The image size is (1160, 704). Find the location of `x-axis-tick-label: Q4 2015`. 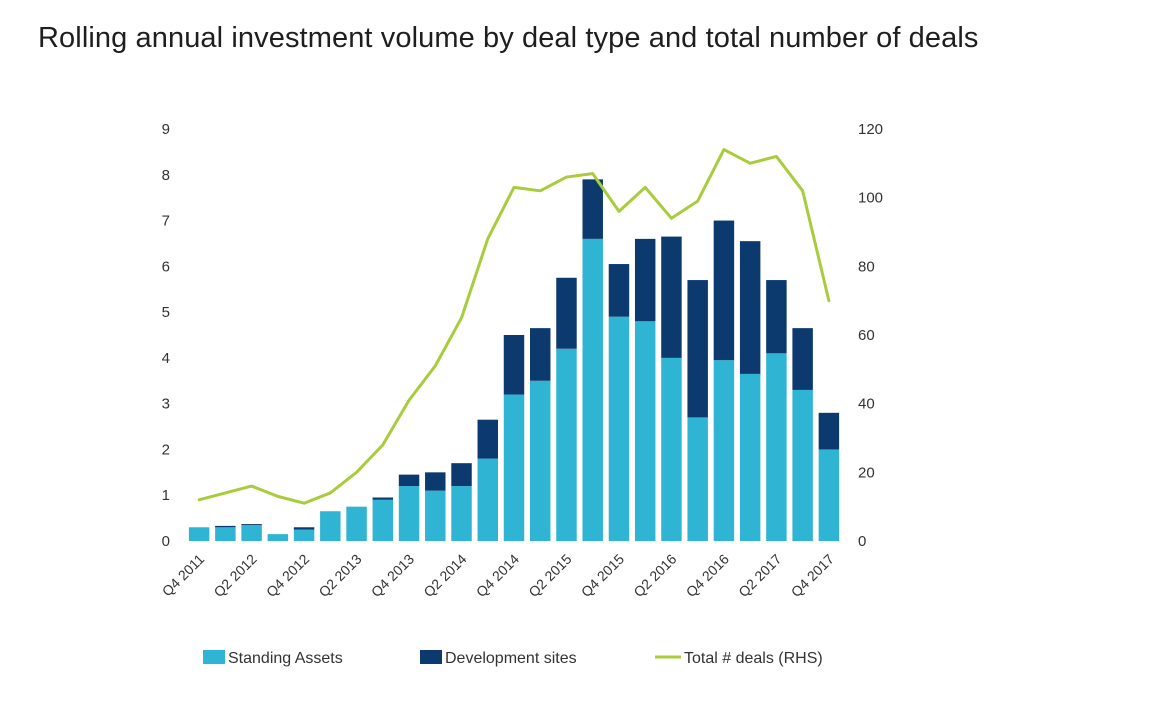

x-axis-tick-label: Q4 2015 is located at coordinates (602, 575).